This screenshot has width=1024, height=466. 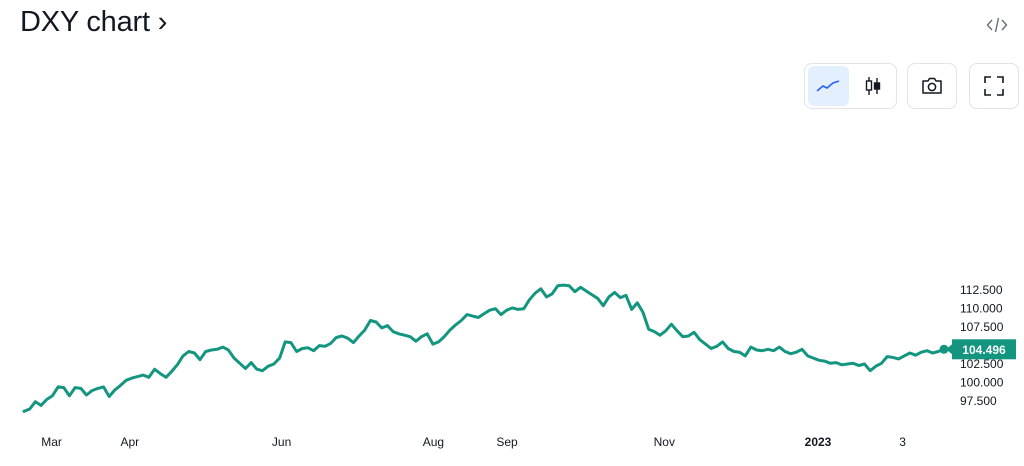 I want to click on candlestick-icon, so click(x=872, y=86).